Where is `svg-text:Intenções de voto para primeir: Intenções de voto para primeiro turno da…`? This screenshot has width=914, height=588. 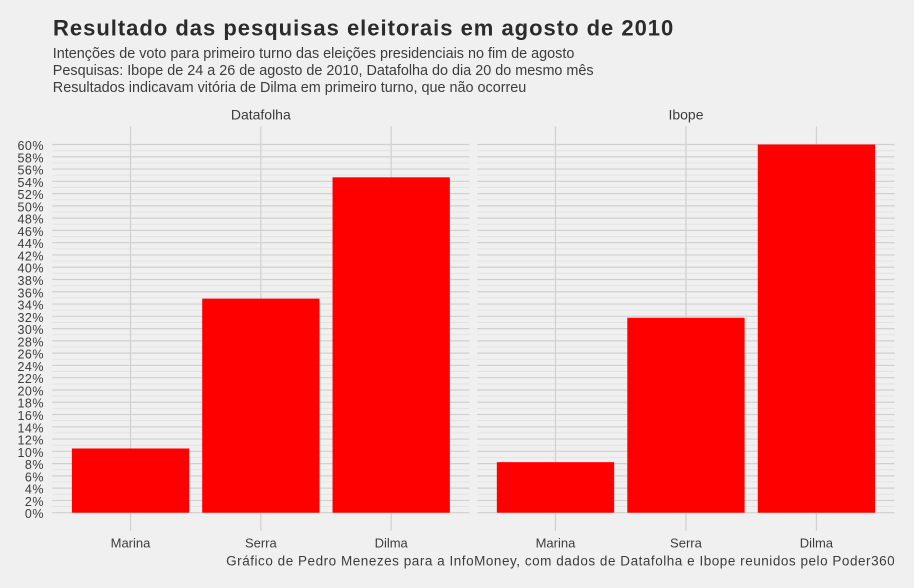
svg-text:Intenções de voto para primeir: Intenções de voto para primeiro turno da… is located at coordinates (314, 54).